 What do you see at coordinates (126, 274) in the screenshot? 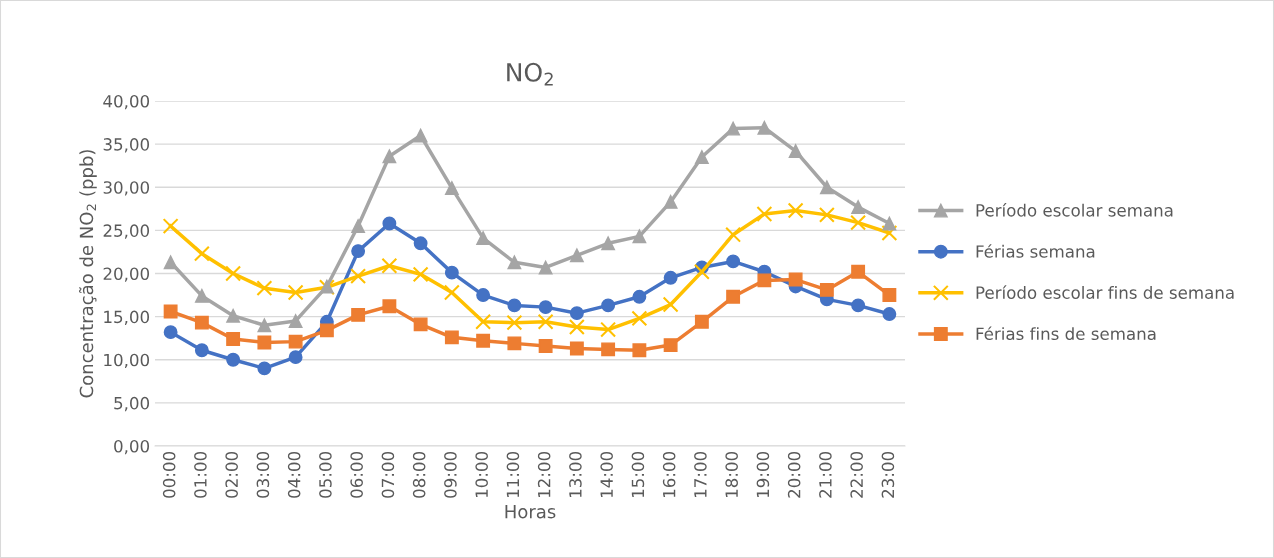
I see `y-tick-label: 20,00` at bounding box center [126, 274].